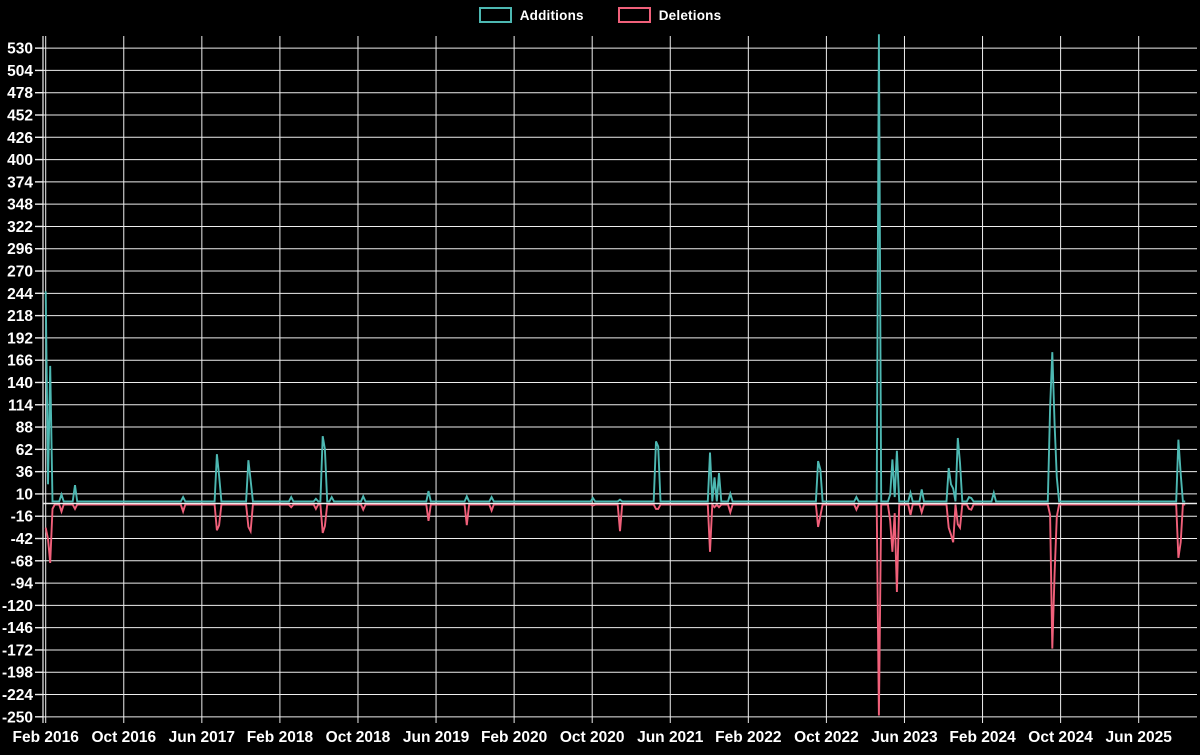 This screenshot has height=755, width=1200. Describe the element at coordinates (20, 227) in the screenshot. I see `y-axis-tick-label: 322` at that location.